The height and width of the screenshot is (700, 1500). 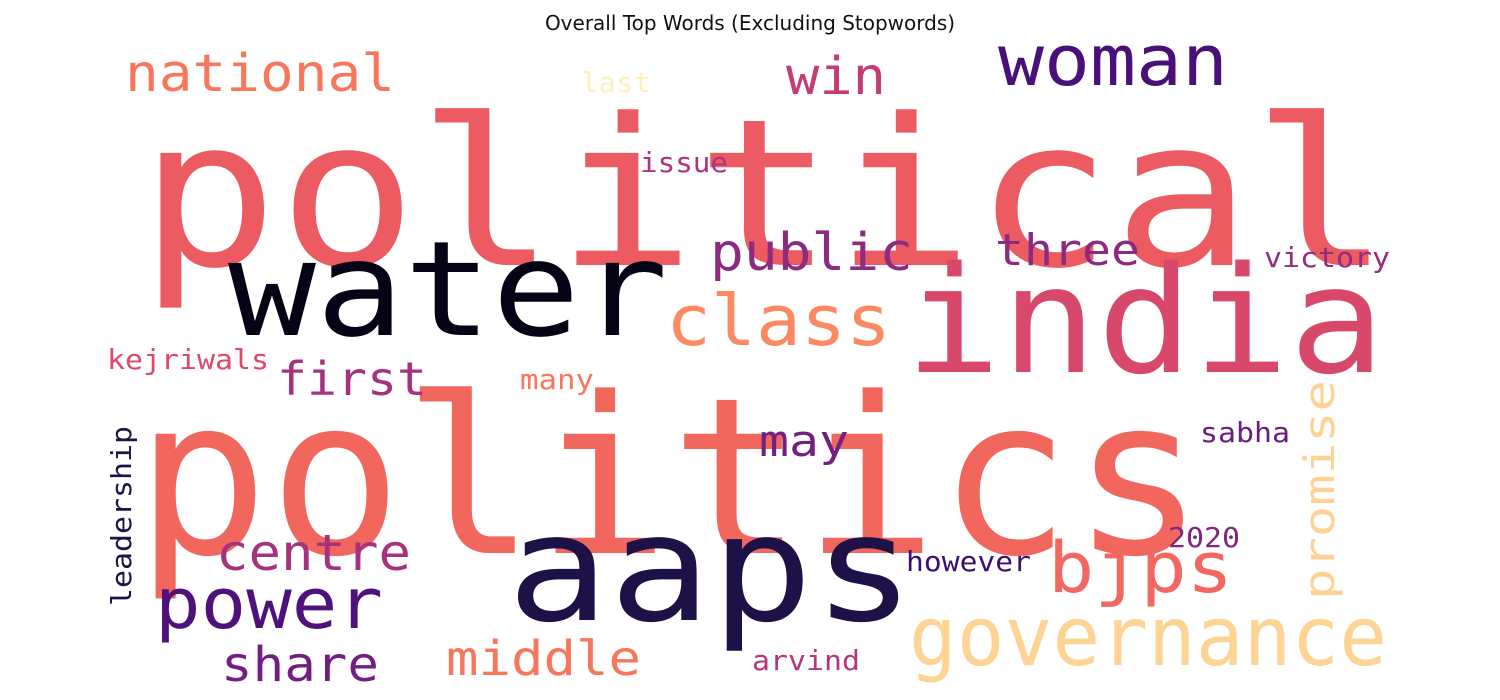 I want to click on word-public: public, so click(x=811, y=253).